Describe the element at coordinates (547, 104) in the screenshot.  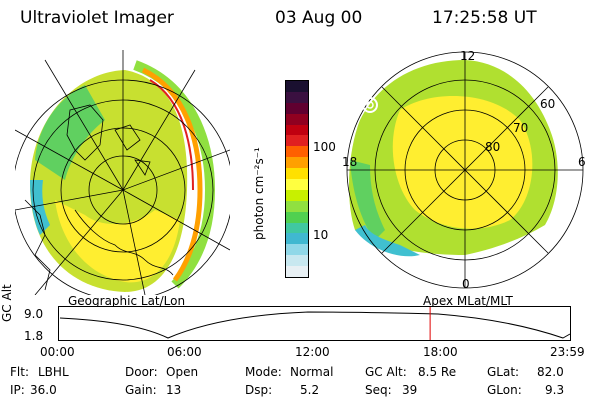
I see `mlat-label-60: 60` at that location.